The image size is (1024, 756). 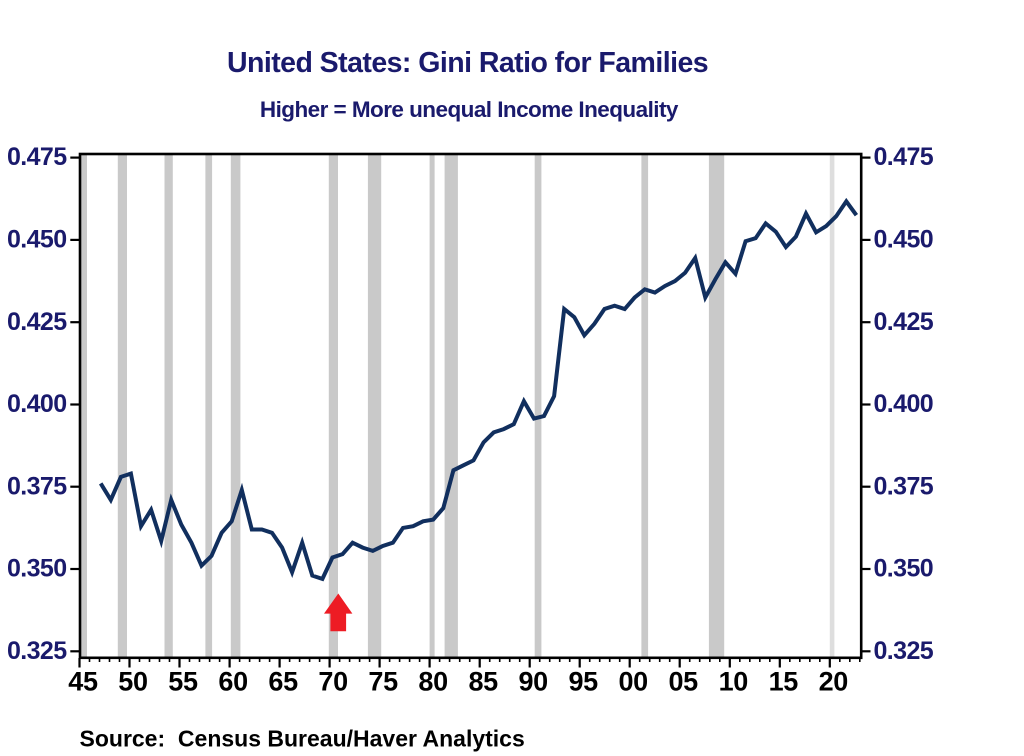 I want to click on svg-text: 90, so click(x=532, y=681).